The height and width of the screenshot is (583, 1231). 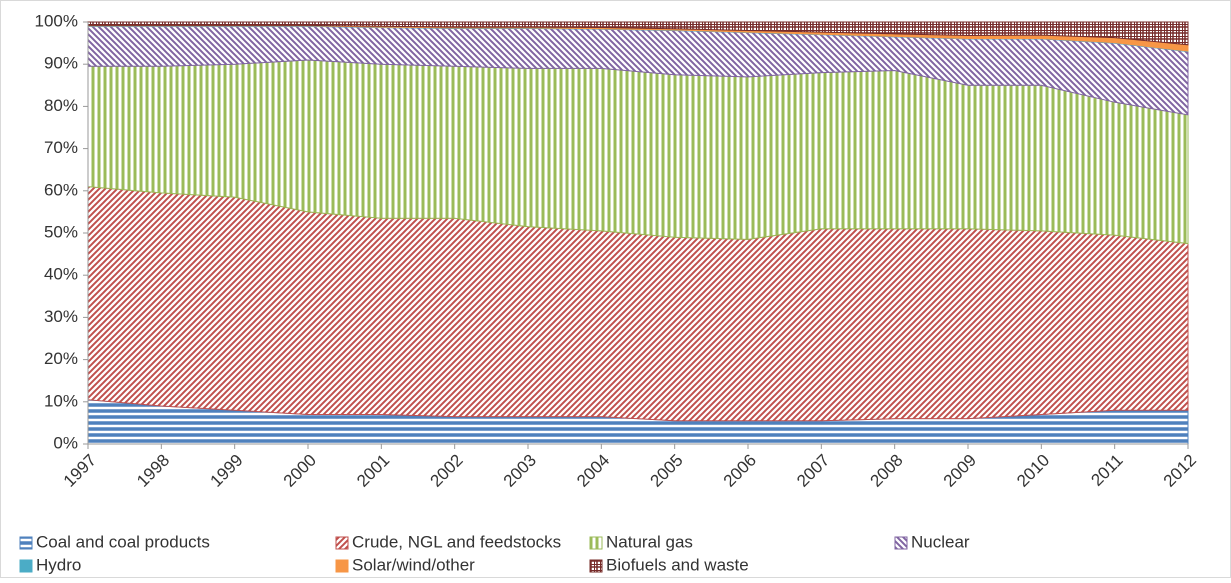 What do you see at coordinates (638, 33) in the screenshot?
I see `area` at bounding box center [638, 33].